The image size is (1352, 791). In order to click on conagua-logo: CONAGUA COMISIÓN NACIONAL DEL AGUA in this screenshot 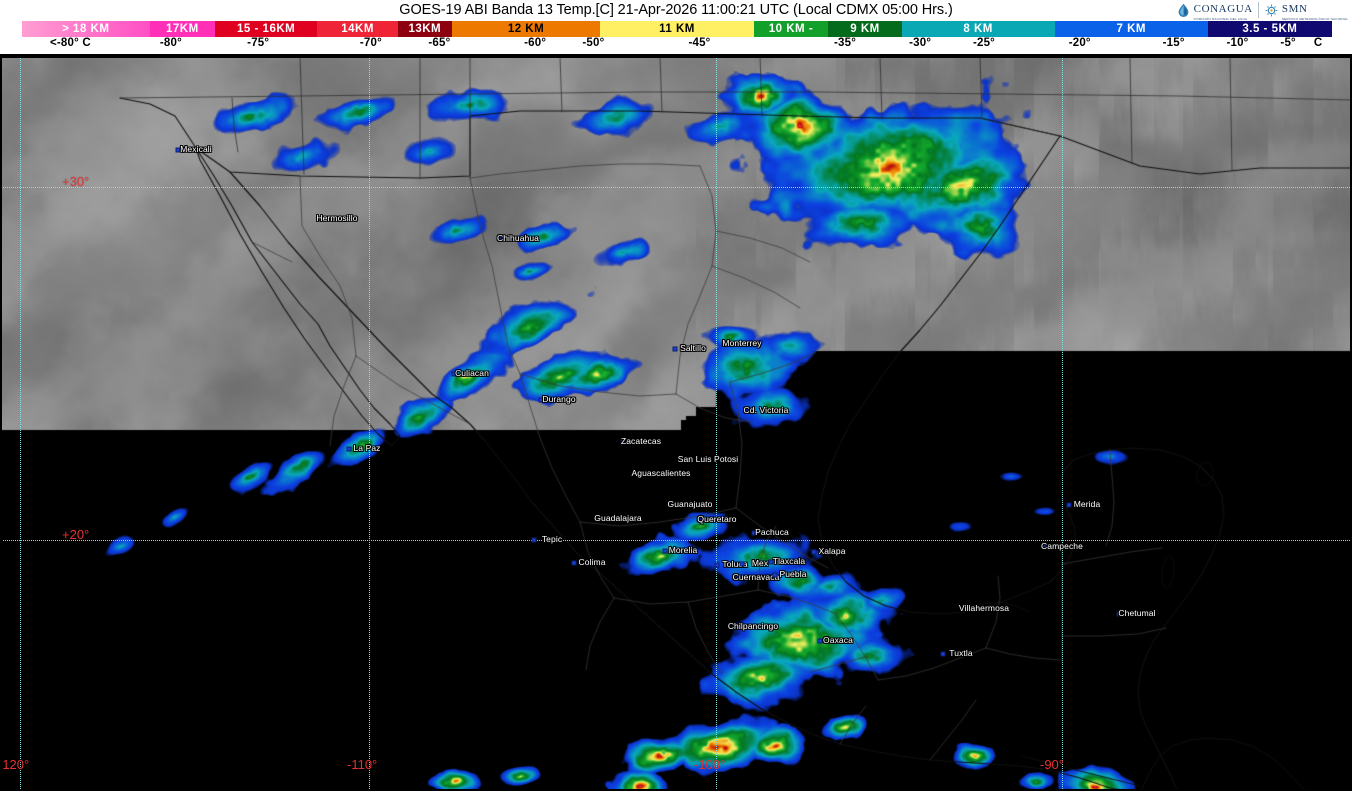, I will do `click(1214, 10)`.